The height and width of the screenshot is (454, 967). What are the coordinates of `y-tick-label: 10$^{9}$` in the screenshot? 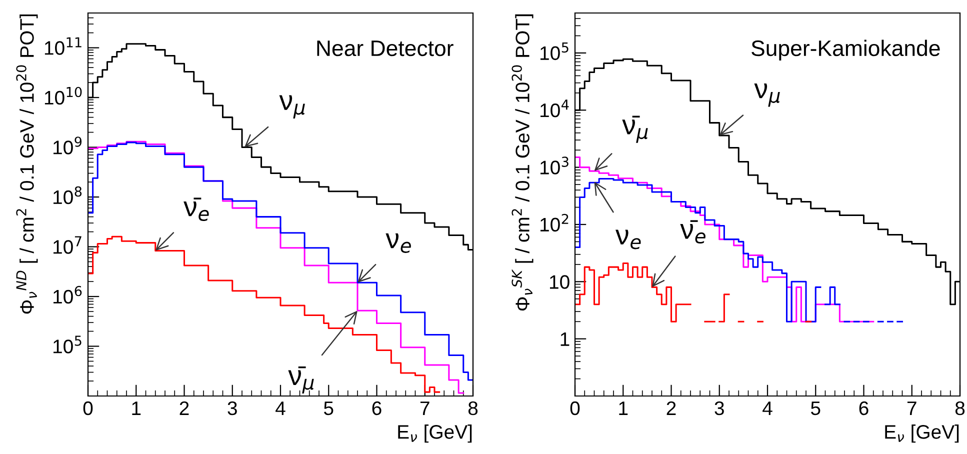 It's located at (68, 145).